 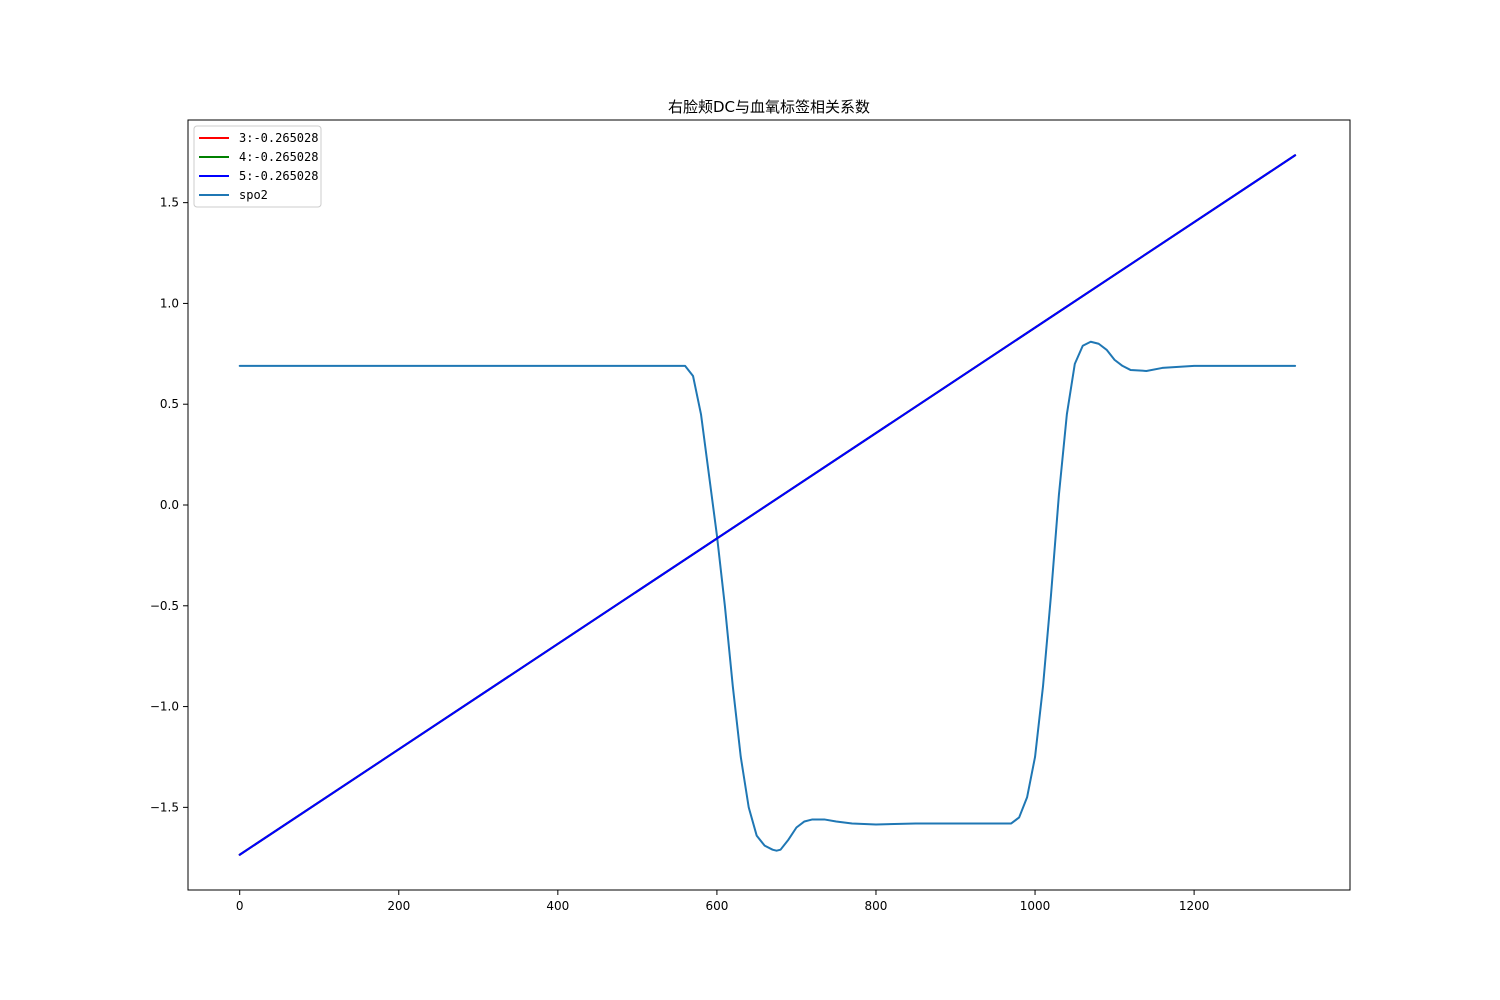 What do you see at coordinates (557, 906) in the screenshot?
I see `x-tick-label: 400` at bounding box center [557, 906].